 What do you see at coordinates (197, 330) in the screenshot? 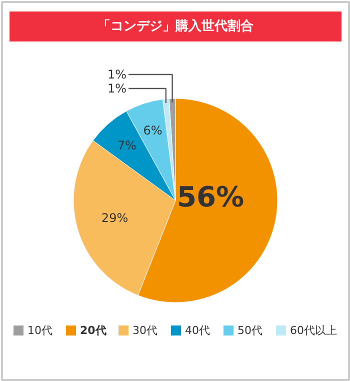
I see `legend-label: 40代` at bounding box center [197, 330].